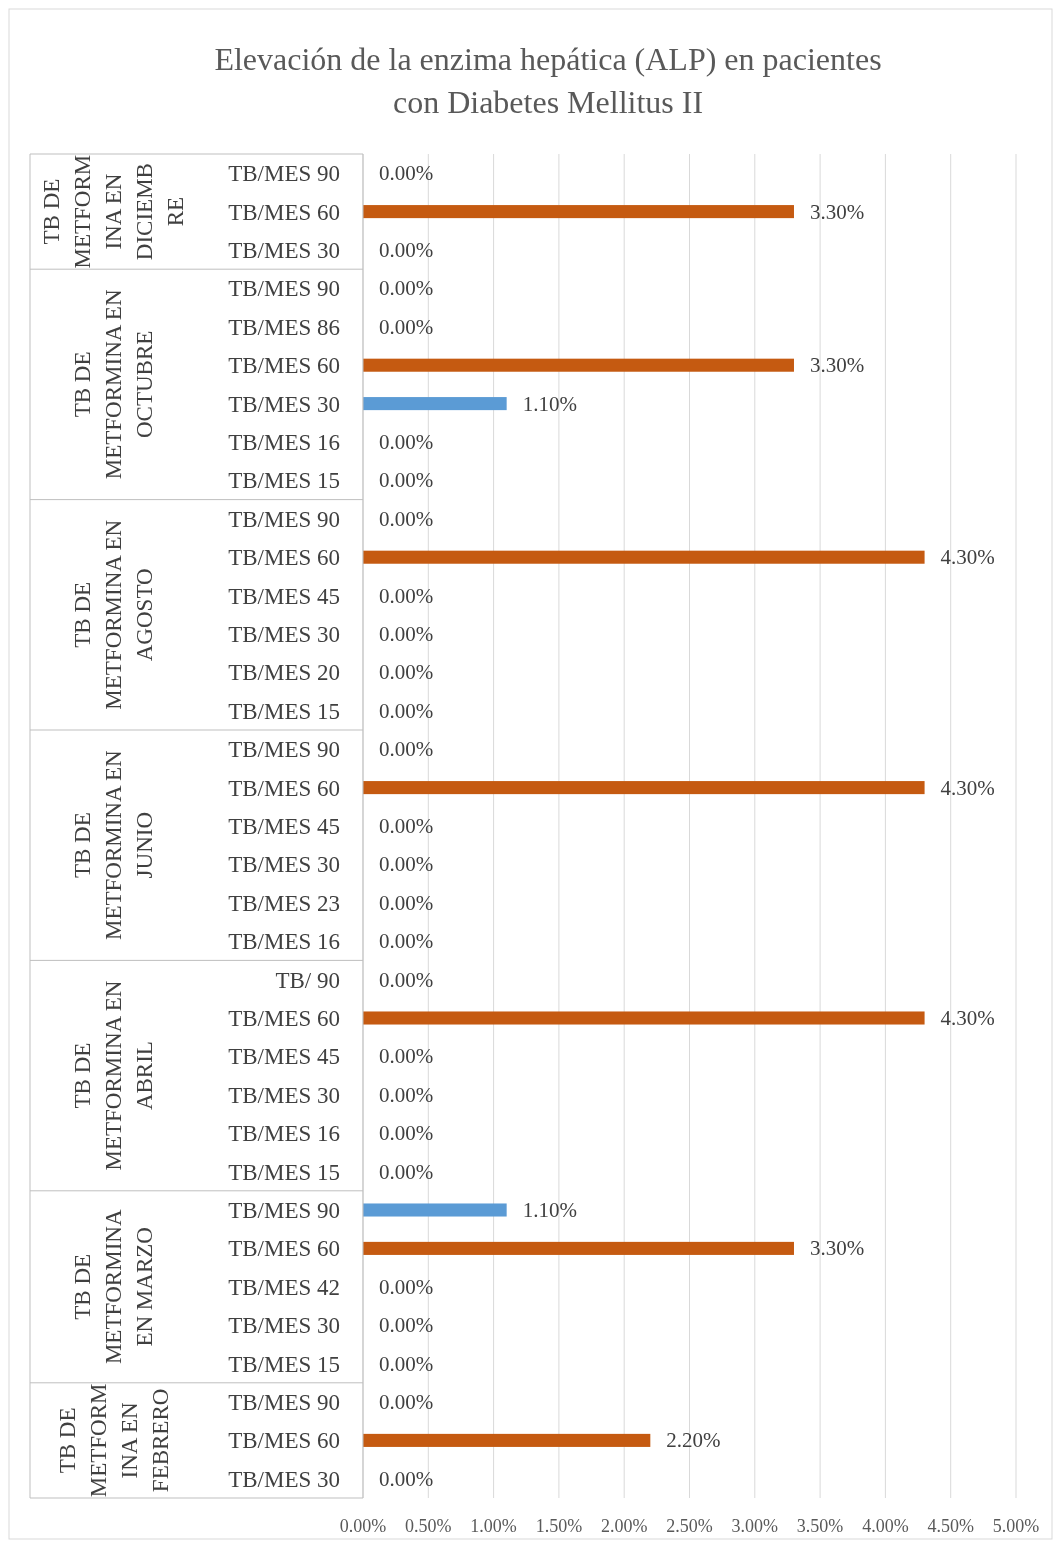 This screenshot has height=1556, width=1061. Describe the element at coordinates (363, 1526) in the screenshot. I see `x-tick-label: 0.00%` at that location.